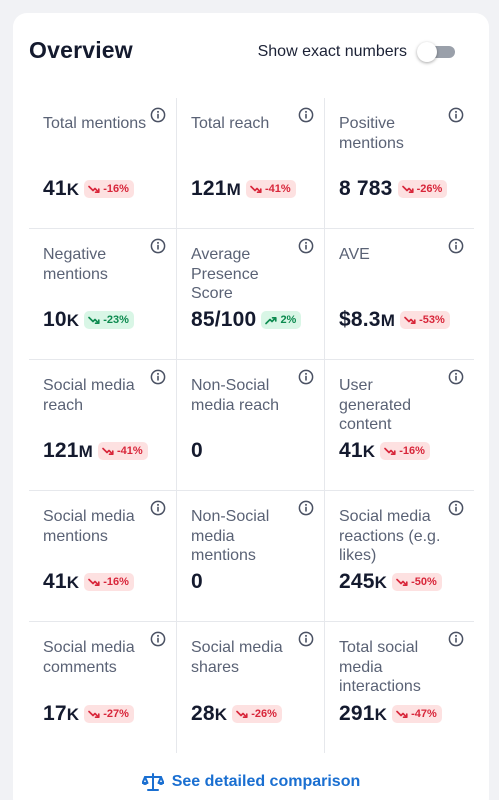 This screenshot has width=499, height=800. I want to click on change-percent: -41%, so click(278, 189).